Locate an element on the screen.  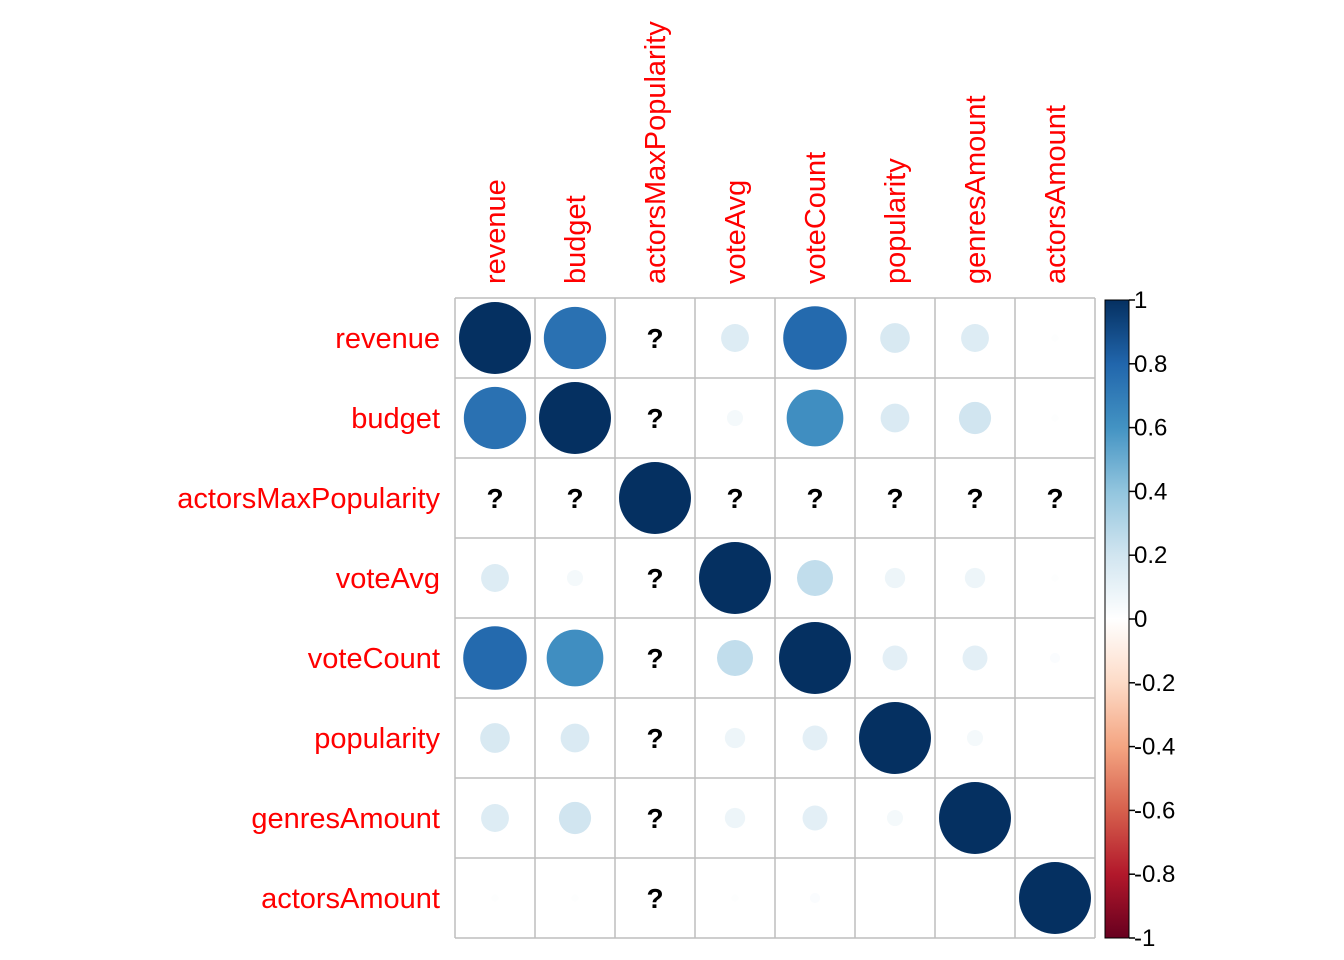
row-label: actorsAmount is located at coordinates (350, 899).